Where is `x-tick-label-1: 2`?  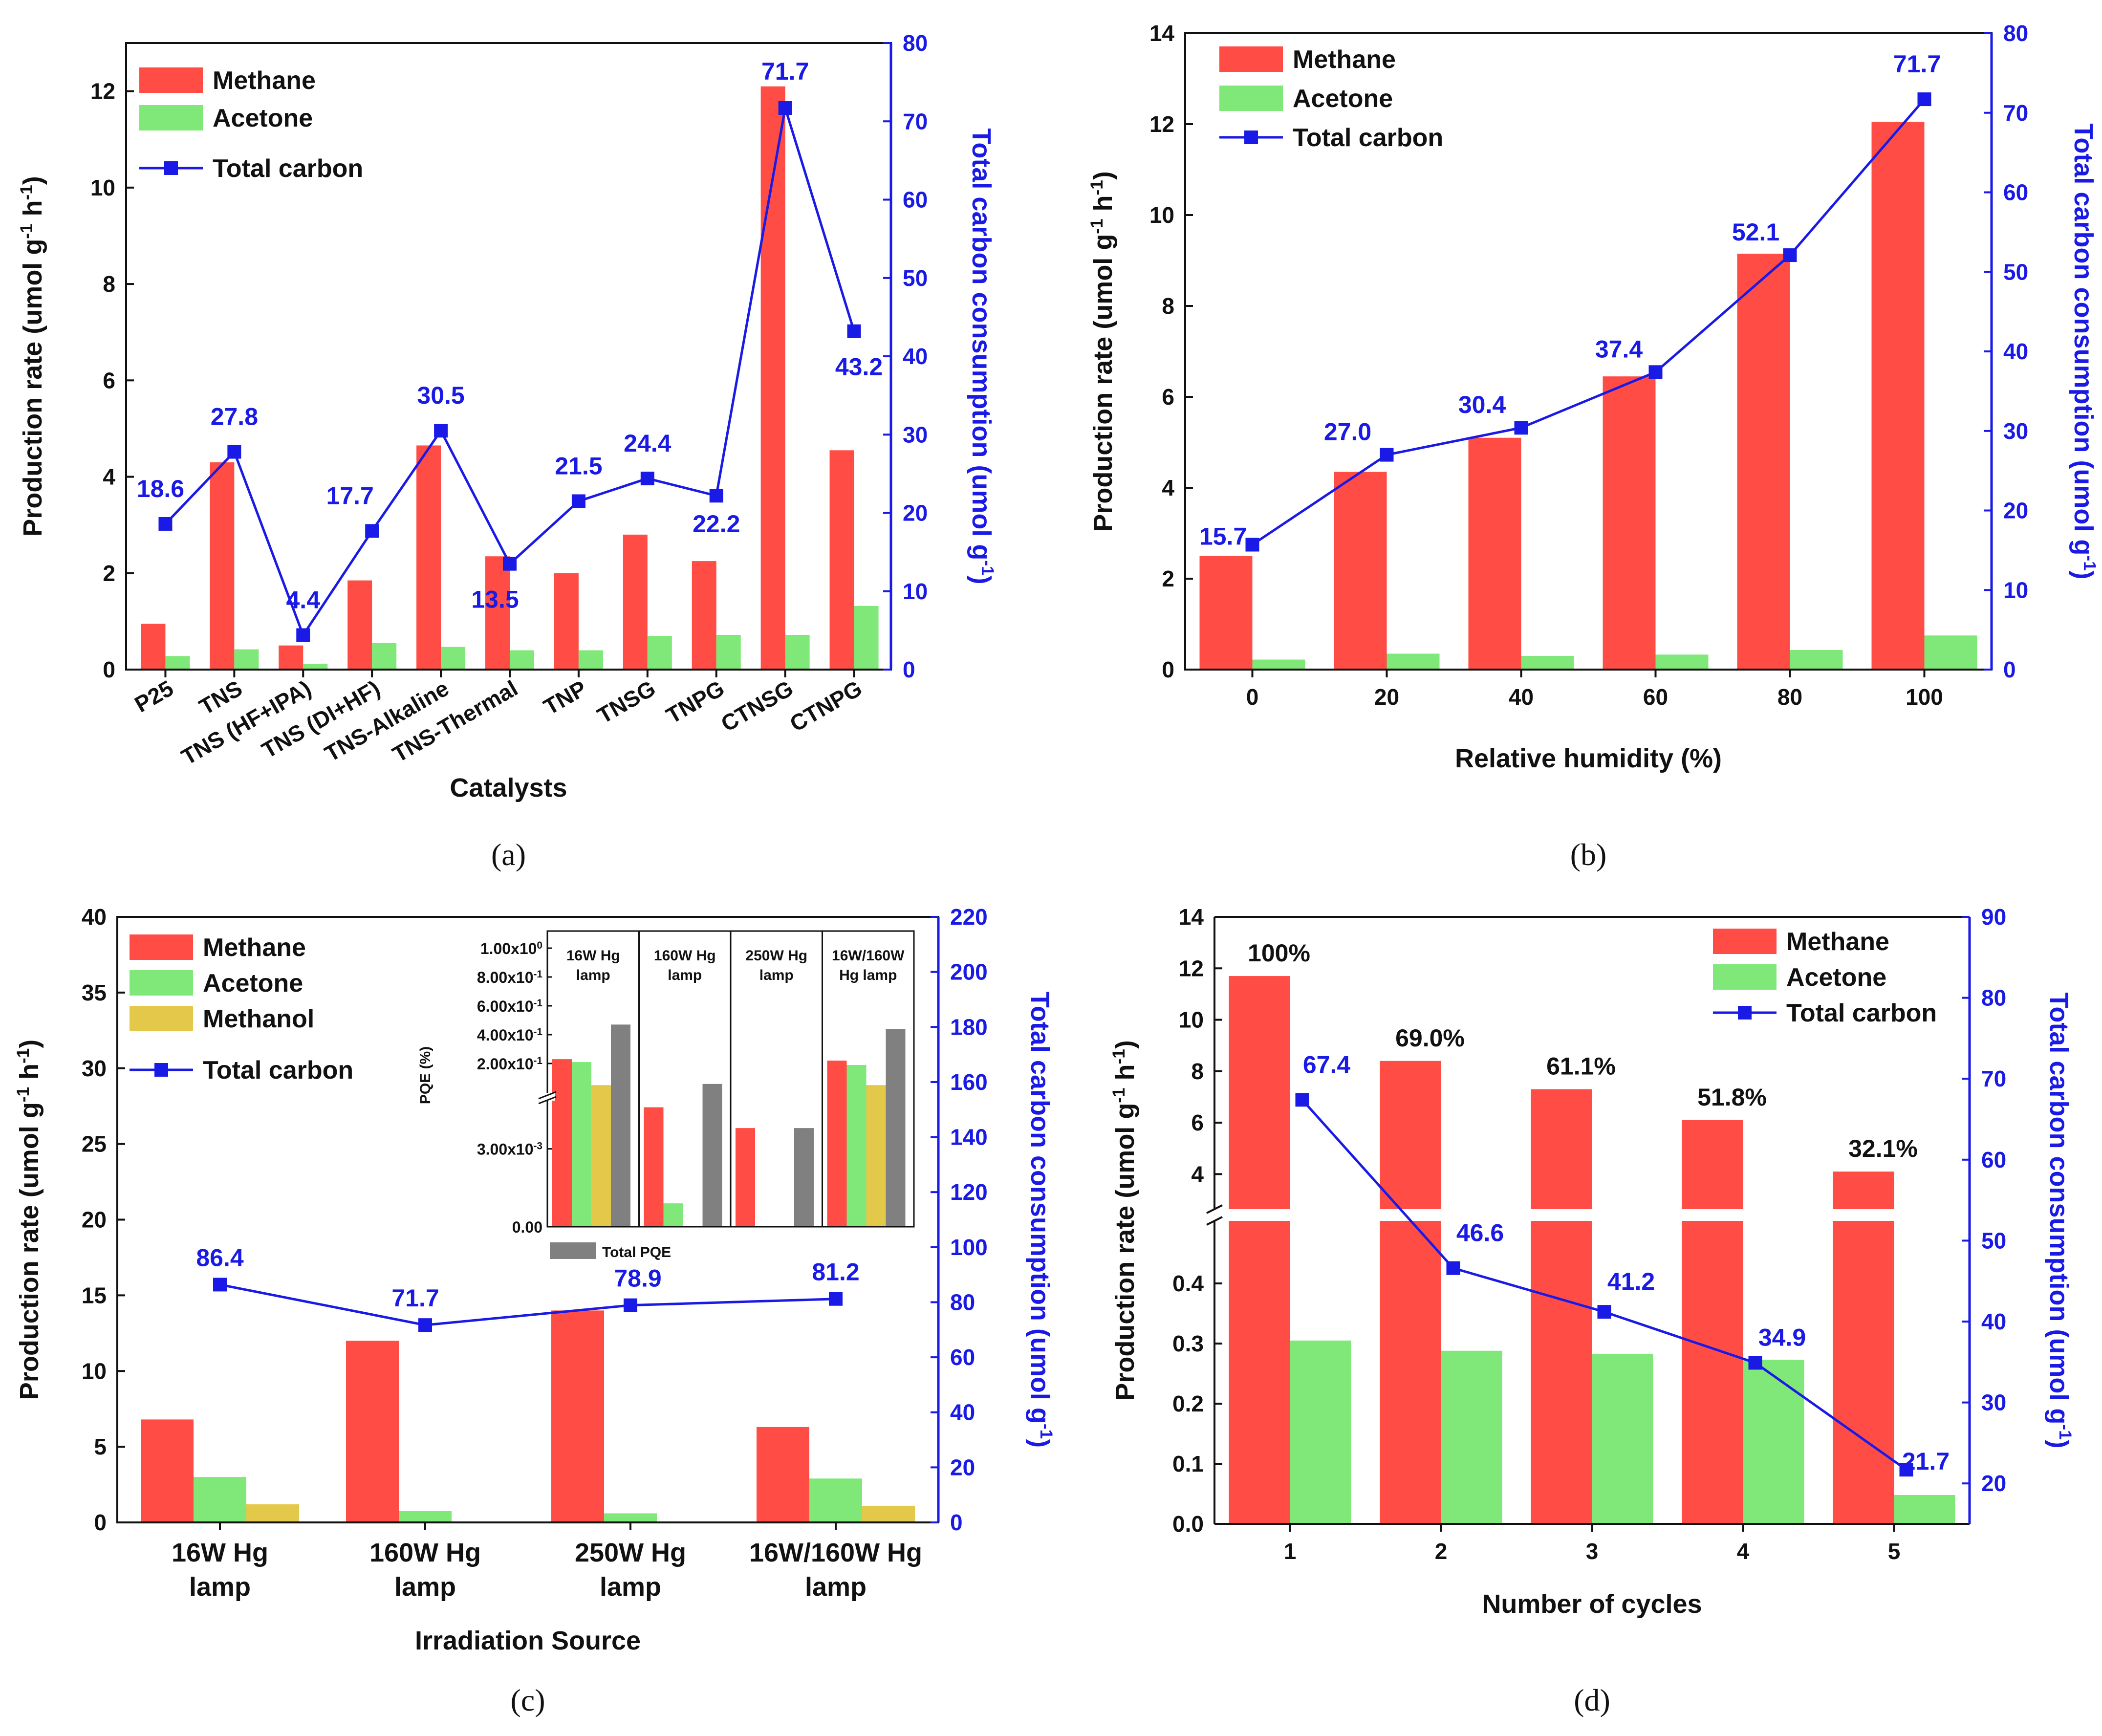
x-tick-label-1: 2 is located at coordinates (1441, 1551).